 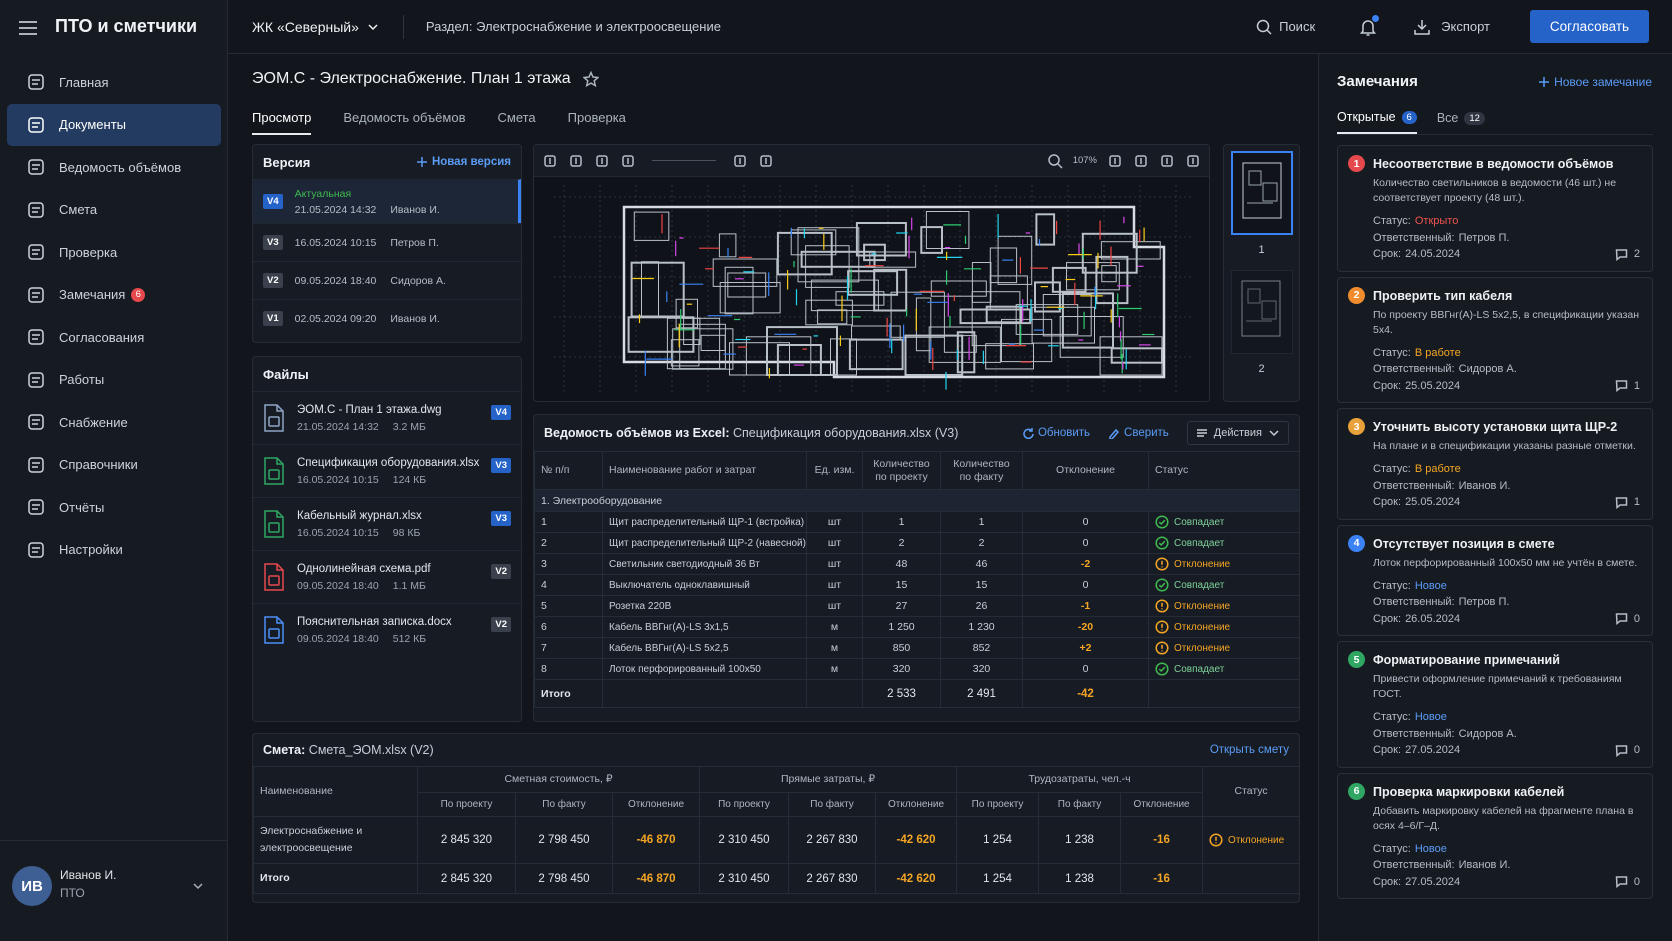 What do you see at coordinates (1285, 27) in the screenshot?
I see `search: Поиск` at bounding box center [1285, 27].